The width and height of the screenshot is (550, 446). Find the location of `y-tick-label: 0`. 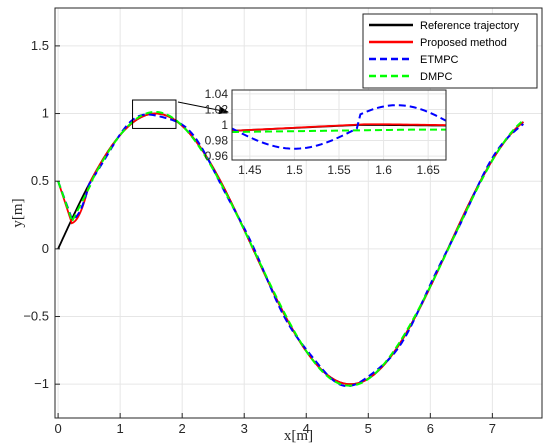

y-tick-label: 0 is located at coordinates (45, 248).